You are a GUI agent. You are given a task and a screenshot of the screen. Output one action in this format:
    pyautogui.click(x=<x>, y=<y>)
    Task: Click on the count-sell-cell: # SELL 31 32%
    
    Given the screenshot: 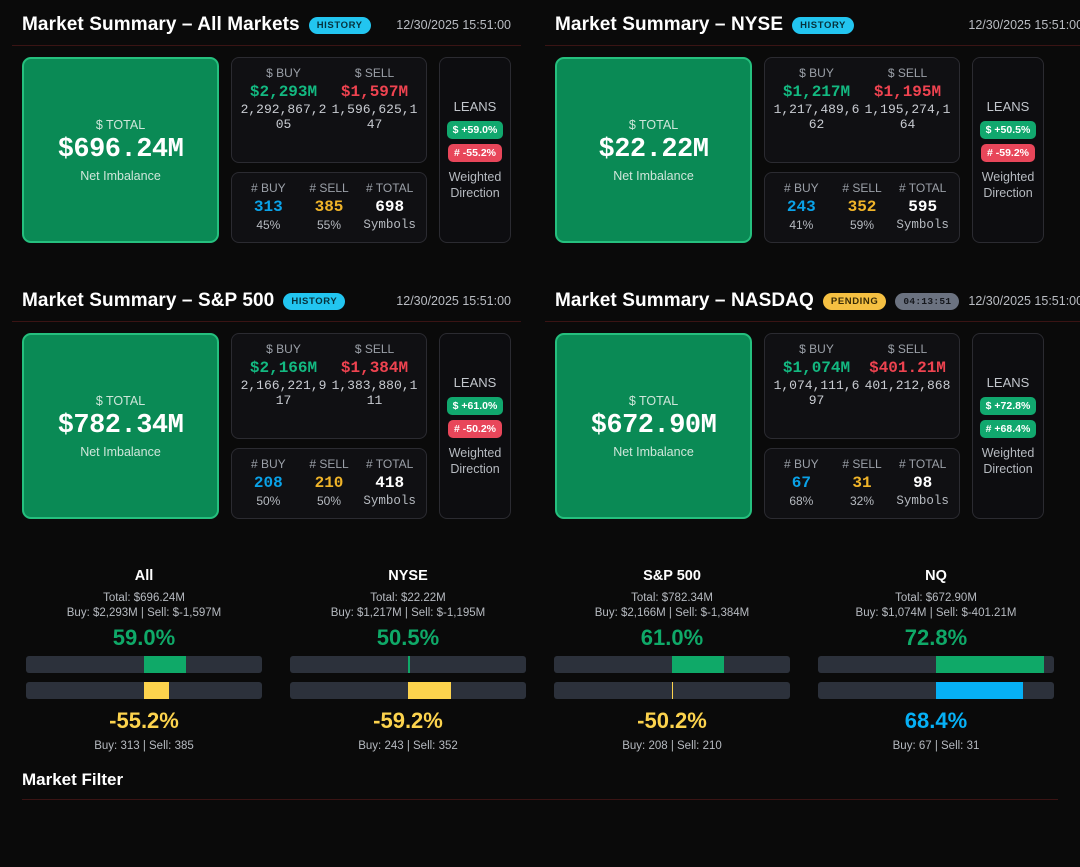 What is the action you would take?
    pyautogui.click(x=862, y=482)
    